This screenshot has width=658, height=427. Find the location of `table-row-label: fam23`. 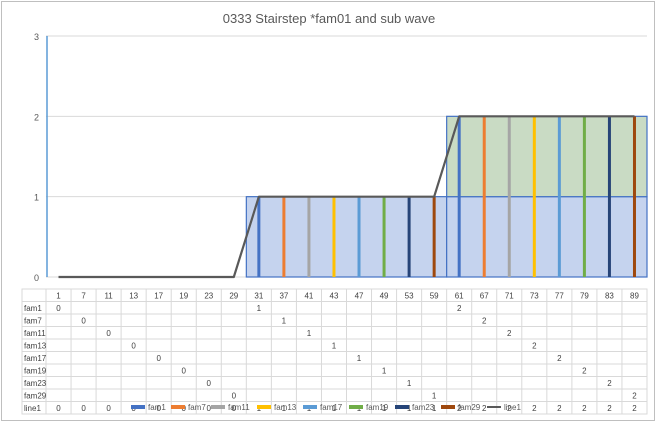

table-row-label: fam23 is located at coordinates (35, 383).